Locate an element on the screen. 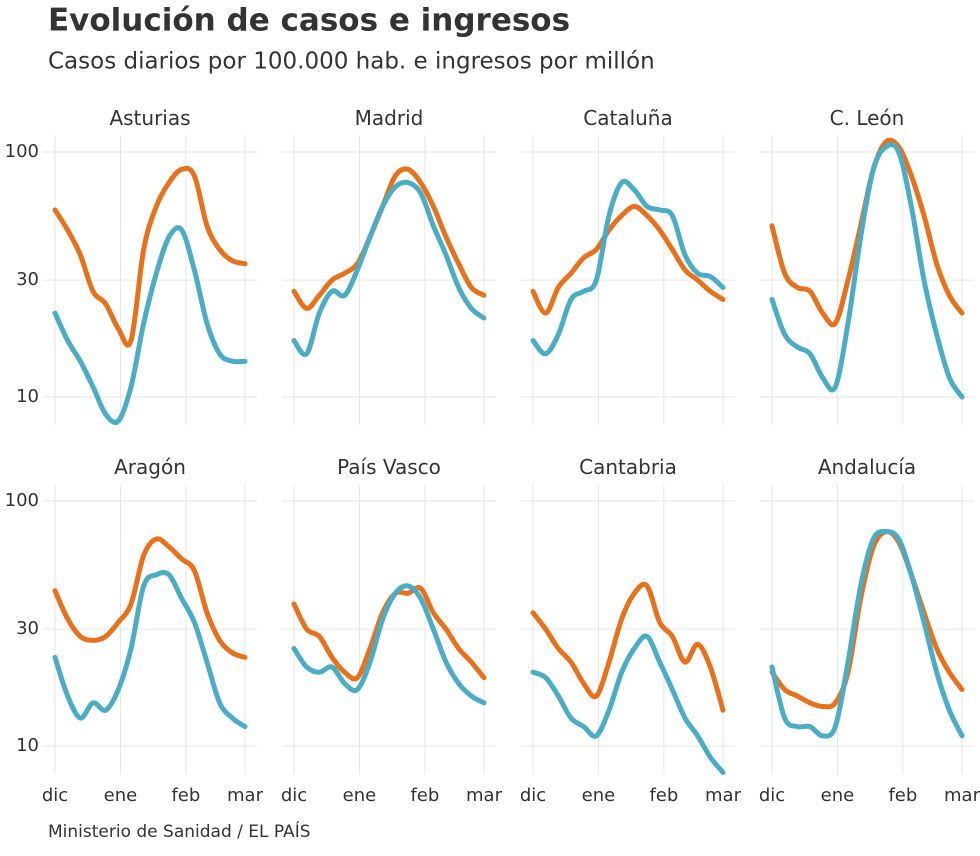 The width and height of the screenshot is (980, 856). panel-title: Cataluña is located at coordinates (627, 118).